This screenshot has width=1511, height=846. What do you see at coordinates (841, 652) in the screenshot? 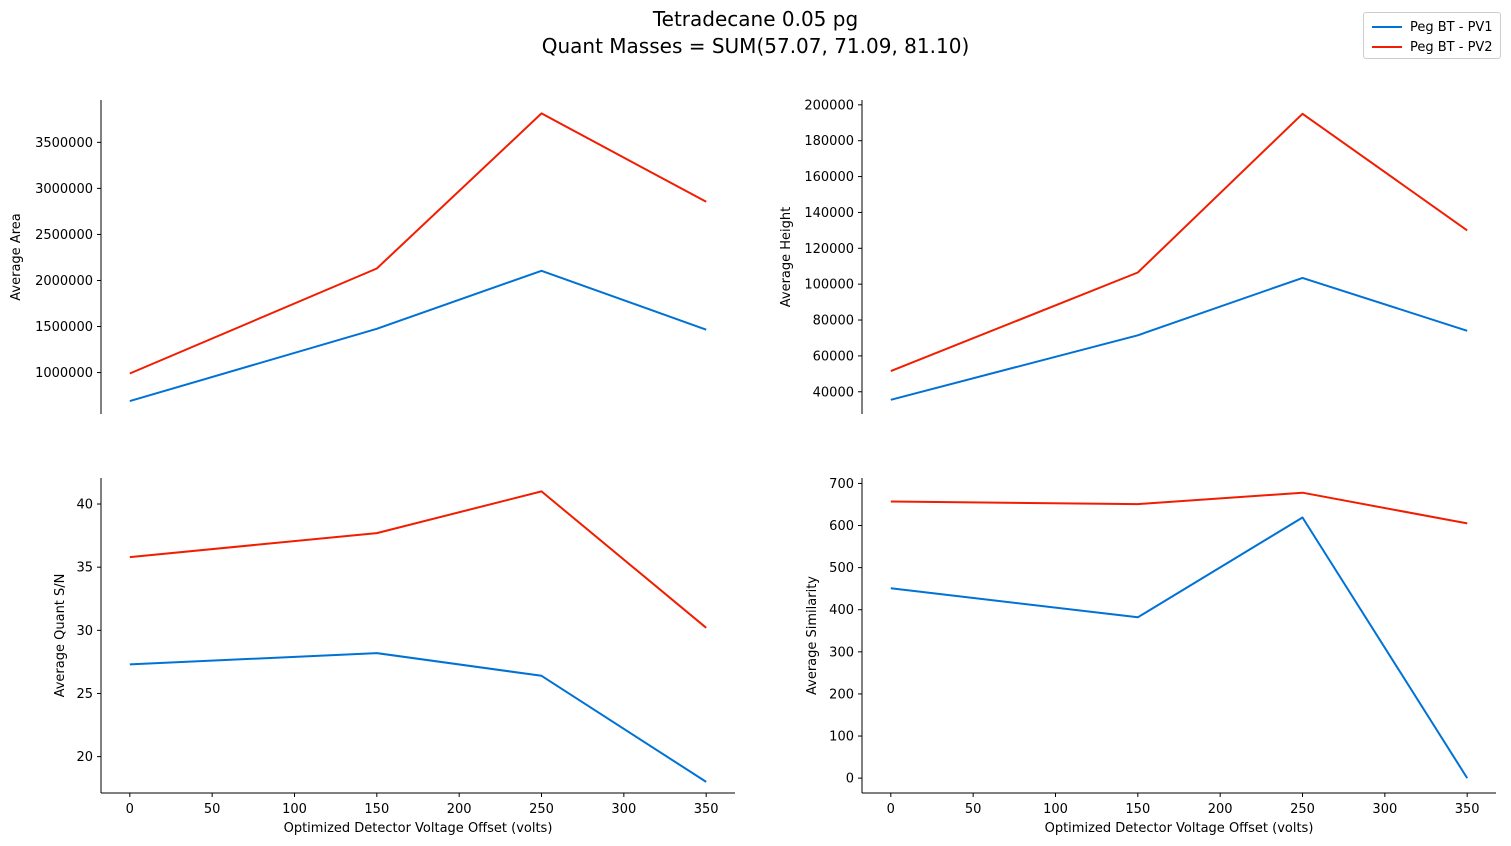
I see `y-tick-label: 300` at bounding box center [841, 652].